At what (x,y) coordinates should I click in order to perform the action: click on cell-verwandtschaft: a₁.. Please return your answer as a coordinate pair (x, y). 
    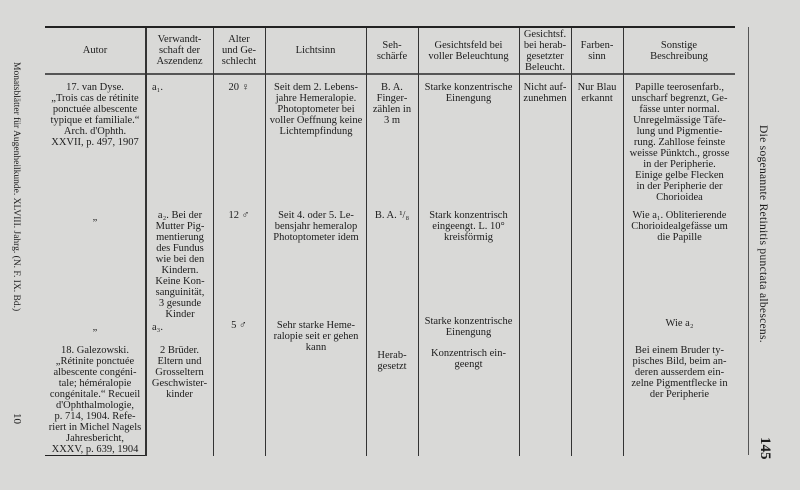
    Looking at the image, I should click on (157, 87).